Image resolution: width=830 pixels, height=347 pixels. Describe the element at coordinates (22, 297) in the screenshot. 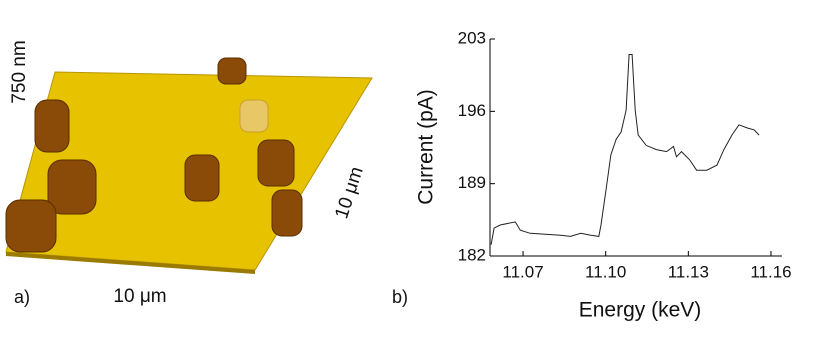

I see `panel-label: a)` at that location.